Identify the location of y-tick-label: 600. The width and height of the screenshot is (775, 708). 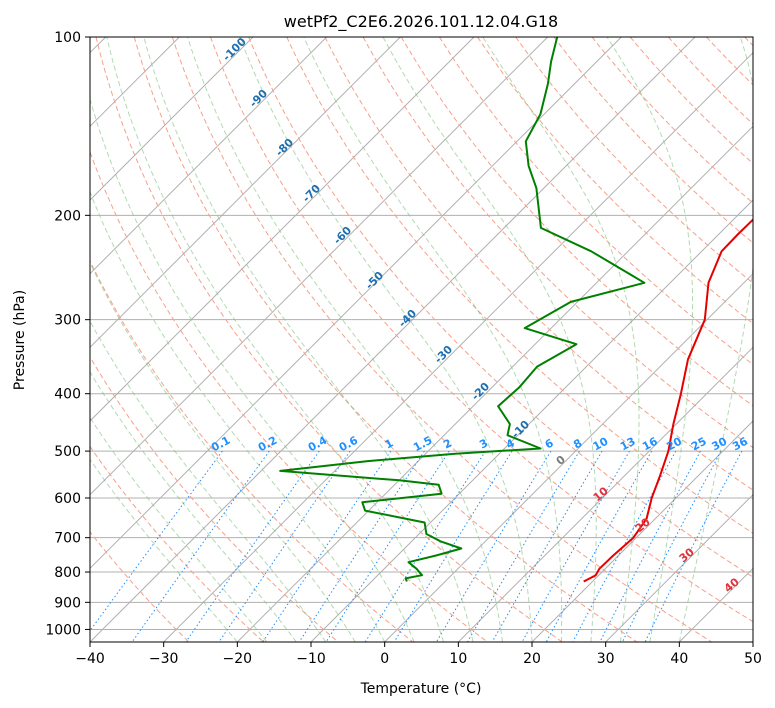
(67, 499).